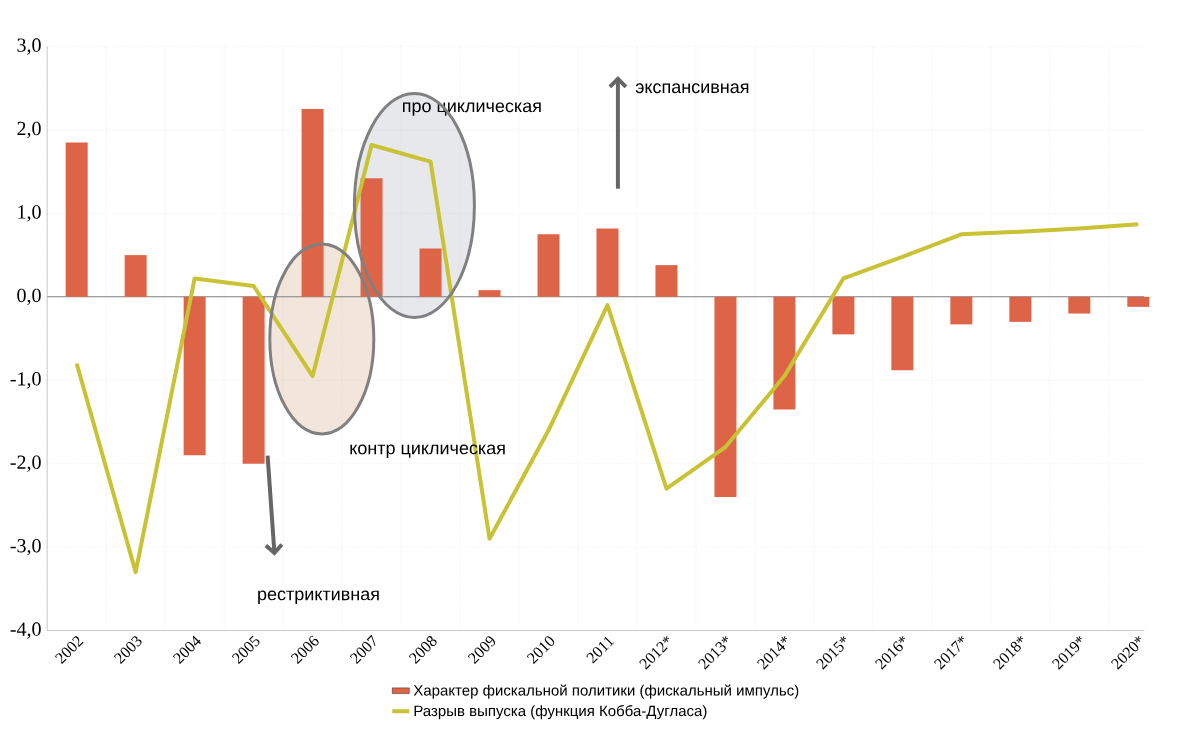  What do you see at coordinates (318, 597) in the screenshot?
I see `annotation: рестриктивная` at bounding box center [318, 597].